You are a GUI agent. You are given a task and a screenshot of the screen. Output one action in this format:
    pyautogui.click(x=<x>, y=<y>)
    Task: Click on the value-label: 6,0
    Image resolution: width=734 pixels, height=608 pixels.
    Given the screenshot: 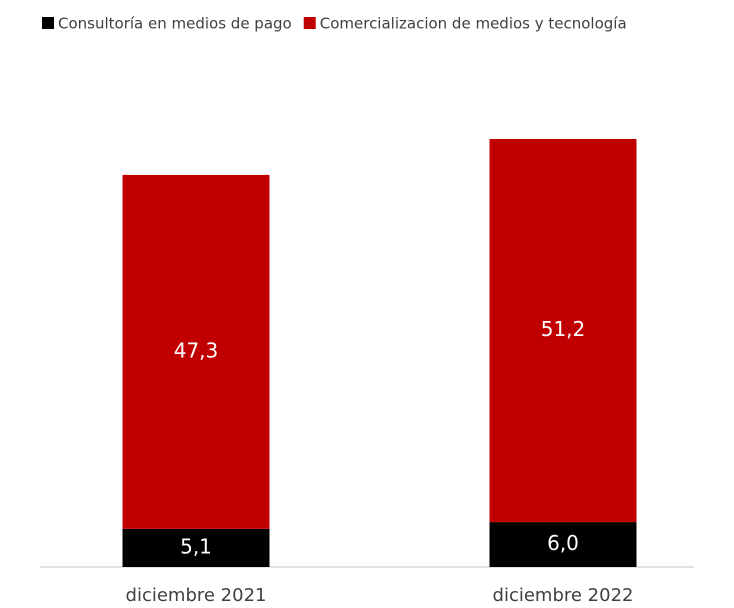 What is the action you would take?
    pyautogui.click(x=563, y=543)
    